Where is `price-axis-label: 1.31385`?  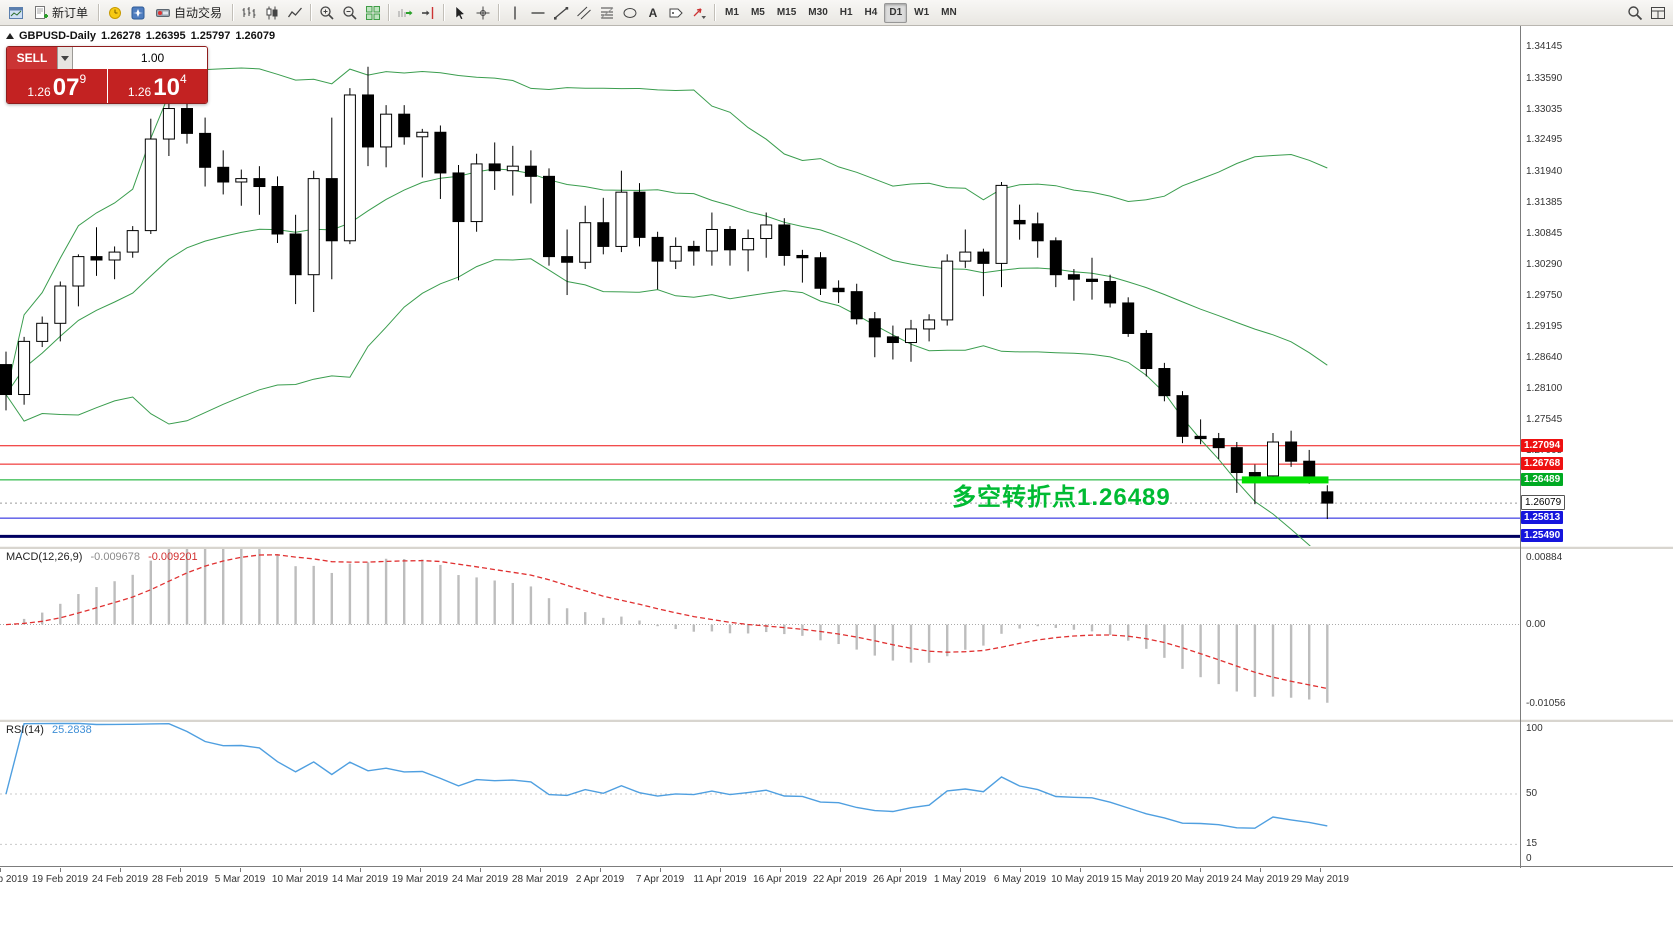 price-axis-label: 1.31385 is located at coordinates (1544, 203).